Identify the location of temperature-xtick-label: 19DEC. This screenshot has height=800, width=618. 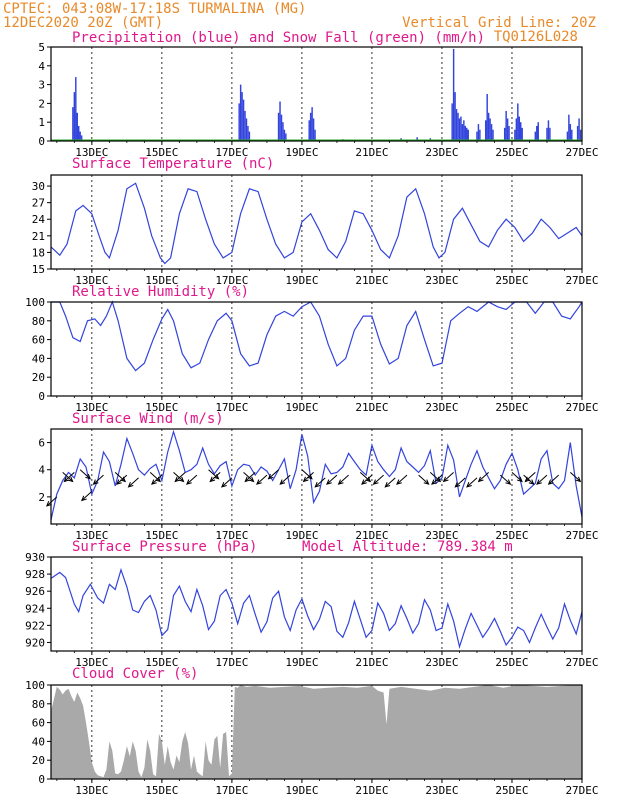
(301, 280).